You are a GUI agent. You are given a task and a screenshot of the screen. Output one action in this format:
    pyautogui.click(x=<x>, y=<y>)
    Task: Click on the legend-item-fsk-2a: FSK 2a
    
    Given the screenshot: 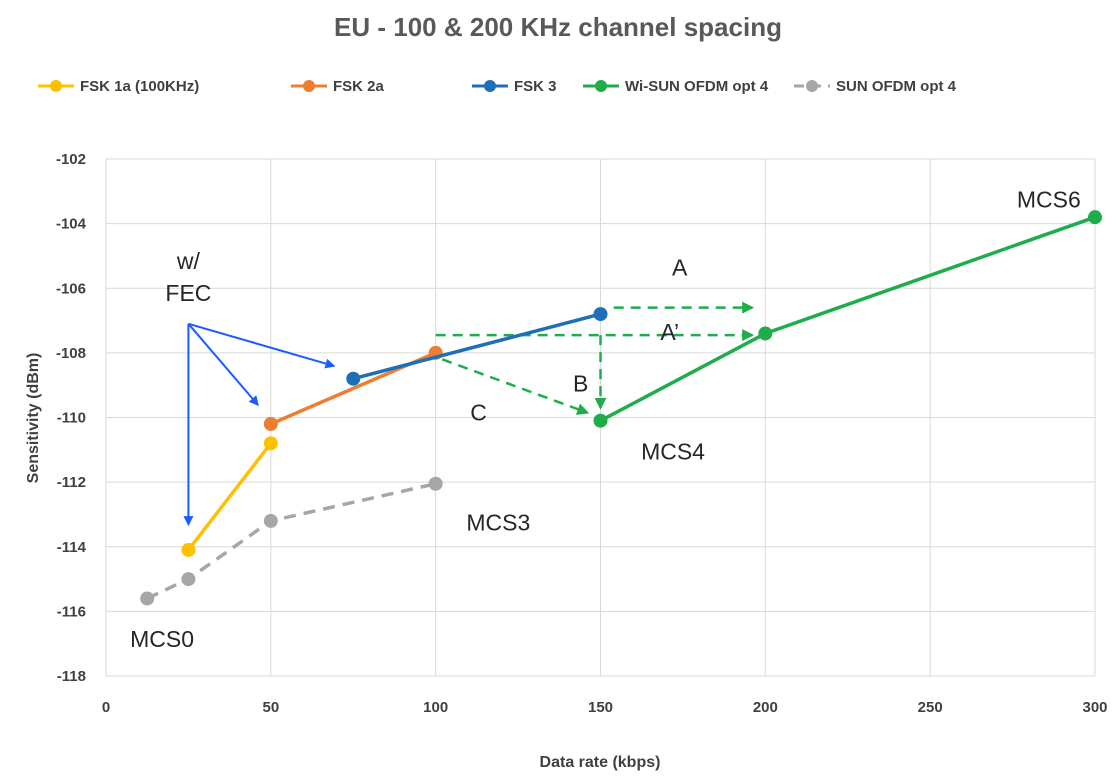 What is the action you would take?
    pyautogui.click(x=338, y=86)
    